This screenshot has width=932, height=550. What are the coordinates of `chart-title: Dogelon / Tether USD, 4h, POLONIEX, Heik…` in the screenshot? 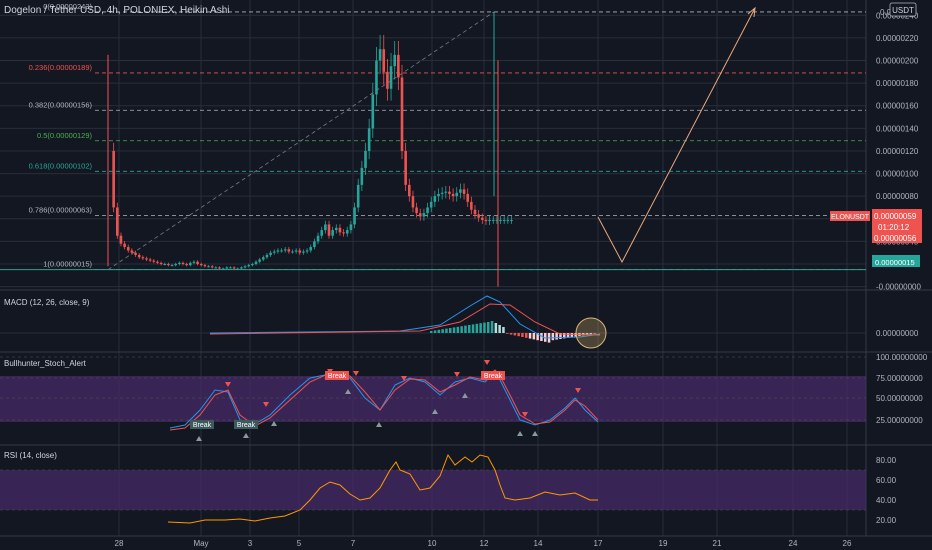 It's located at (116, 10).